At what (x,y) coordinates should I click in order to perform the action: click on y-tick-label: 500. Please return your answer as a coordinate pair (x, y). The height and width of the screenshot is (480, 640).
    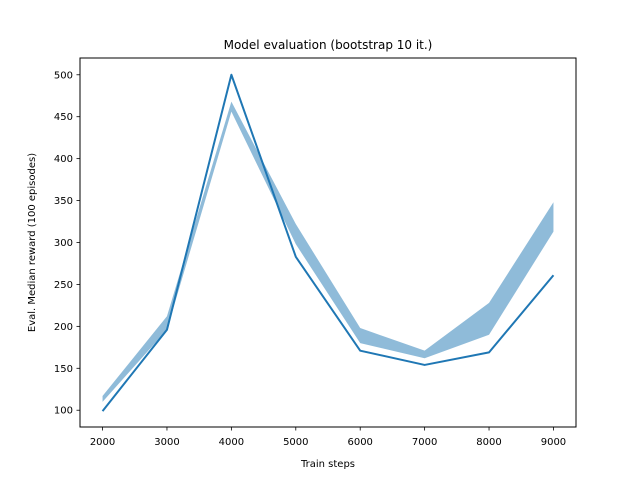
    Looking at the image, I should click on (63, 75).